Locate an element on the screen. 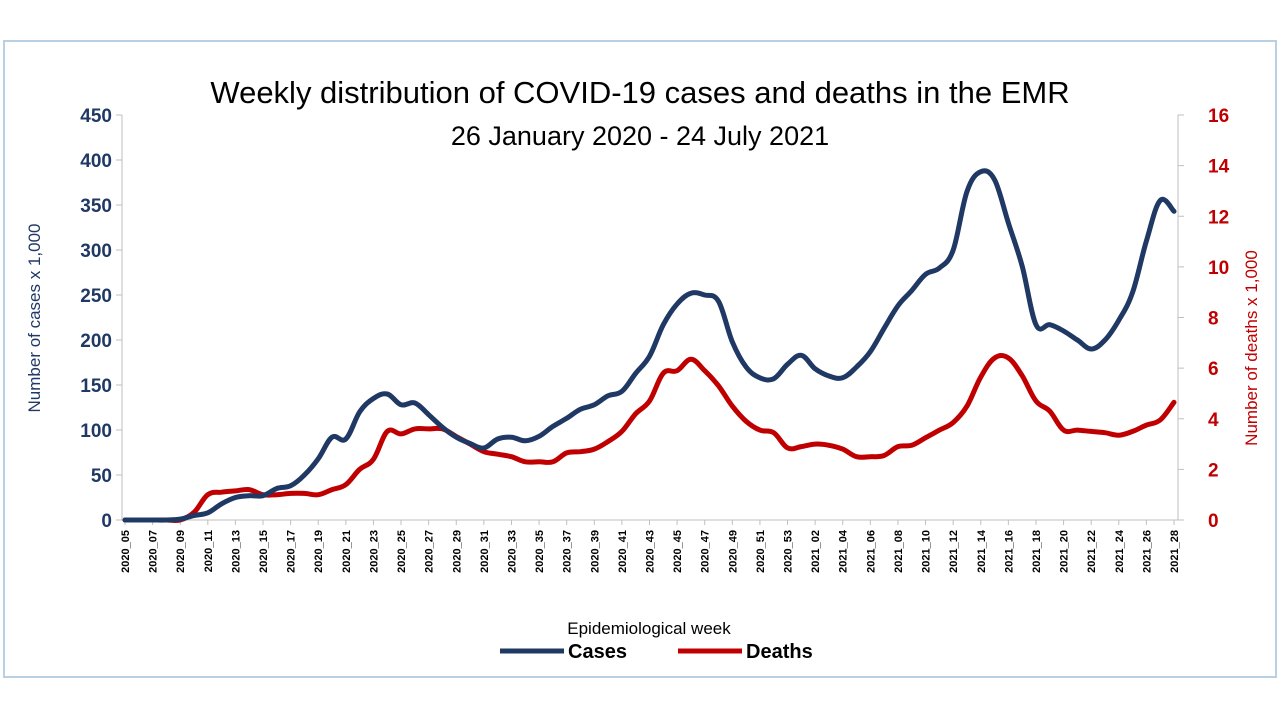 The width and height of the screenshot is (1280, 720). right-tick-label: 2 is located at coordinates (1213, 470).